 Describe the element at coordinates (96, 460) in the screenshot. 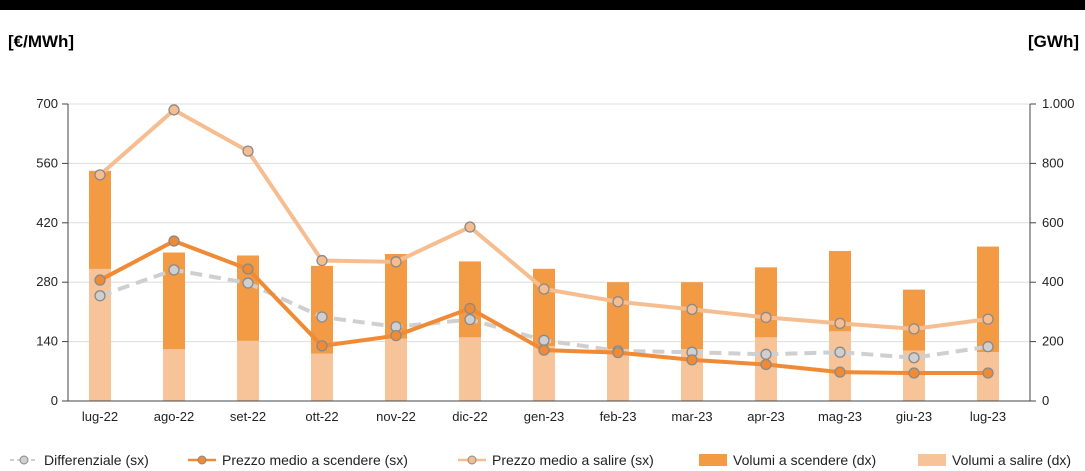

I see `legend-label-differenziale: Differenziale (sx)` at that location.